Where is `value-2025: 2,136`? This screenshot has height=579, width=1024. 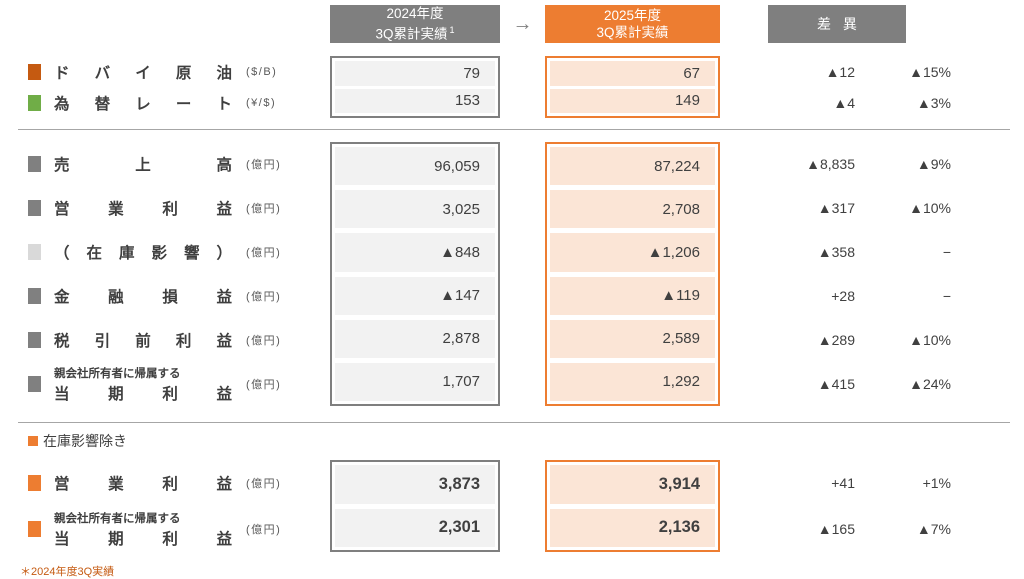
value-2025: 2,136 is located at coordinates (632, 527).